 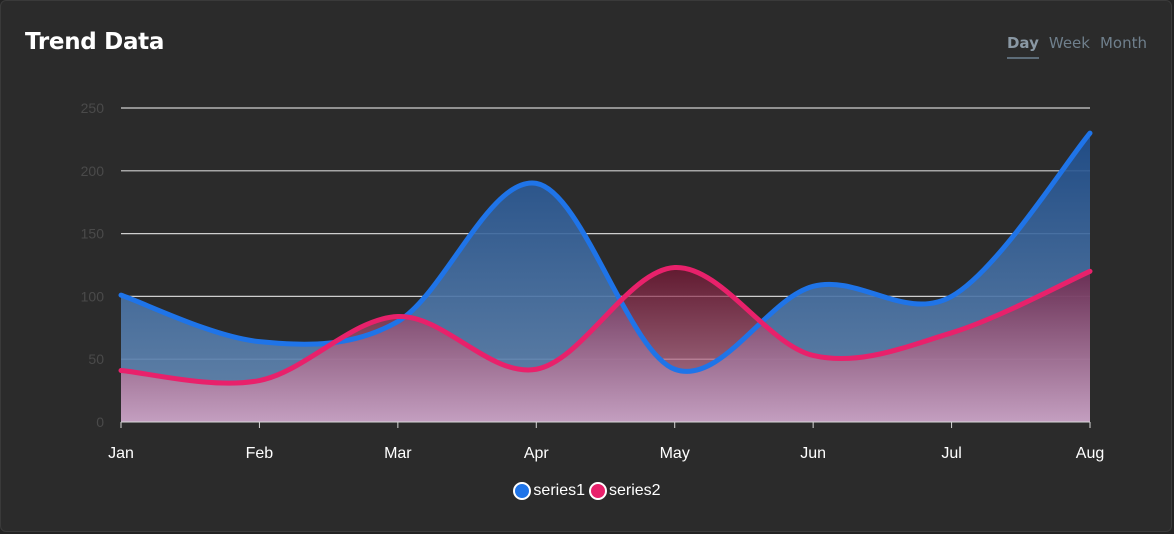 I want to click on x-tick-label: Mar, so click(x=398, y=453).